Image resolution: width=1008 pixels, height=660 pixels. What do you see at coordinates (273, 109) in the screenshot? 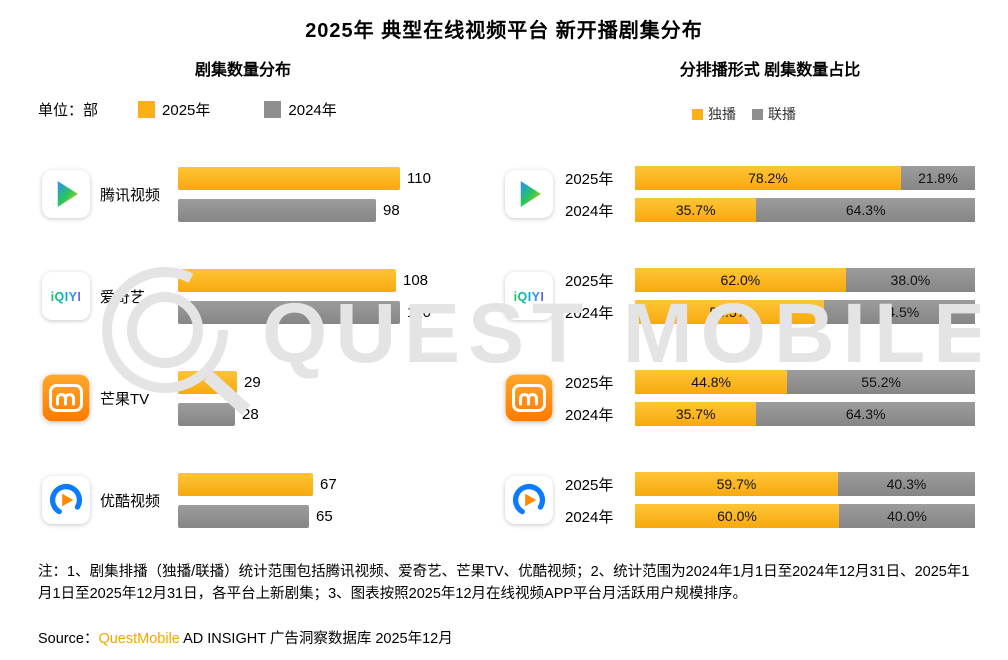
I see `legend-swatch-2024` at bounding box center [273, 109].